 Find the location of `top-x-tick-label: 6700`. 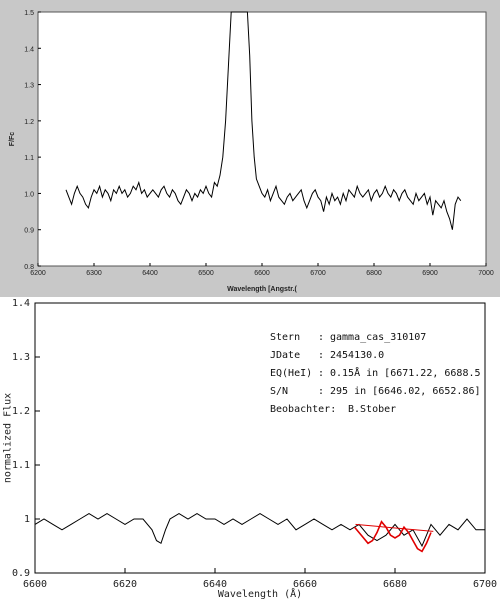

top-x-tick-label: 6700 is located at coordinates (318, 273).